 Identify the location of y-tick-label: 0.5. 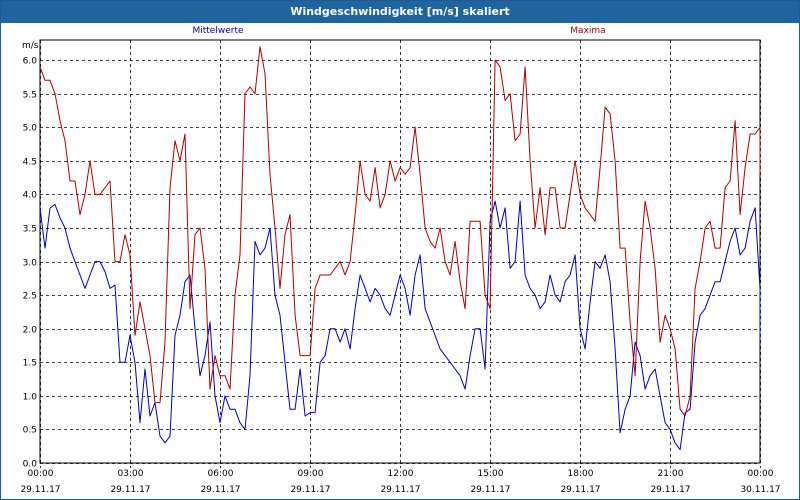
(30, 431).